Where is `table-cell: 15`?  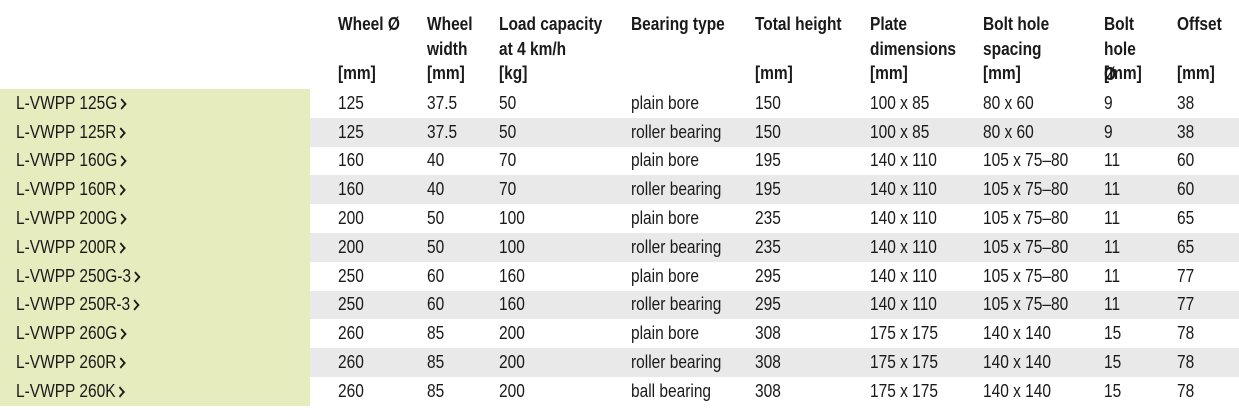 table-cell: 15 is located at coordinates (1114, 362).